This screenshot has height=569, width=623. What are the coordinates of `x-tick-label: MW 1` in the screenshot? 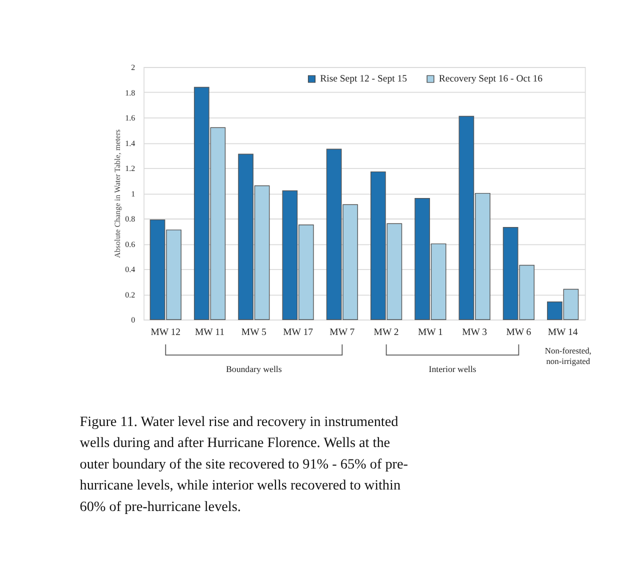 It's located at (431, 332).